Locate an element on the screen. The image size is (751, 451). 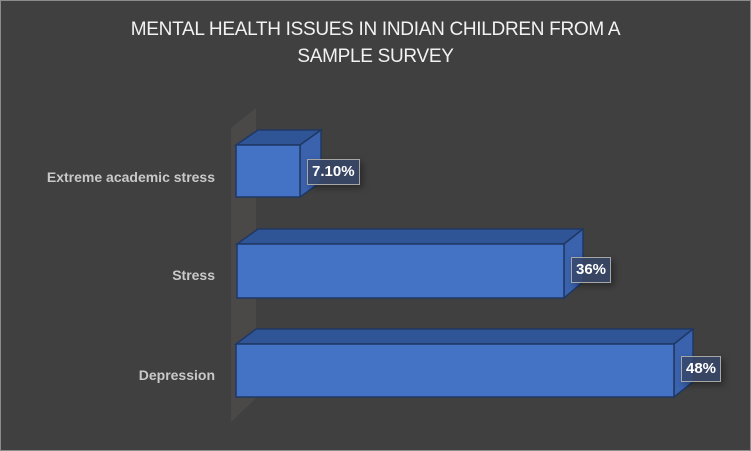
category-label-stress: Stress is located at coordinates (193, 275).